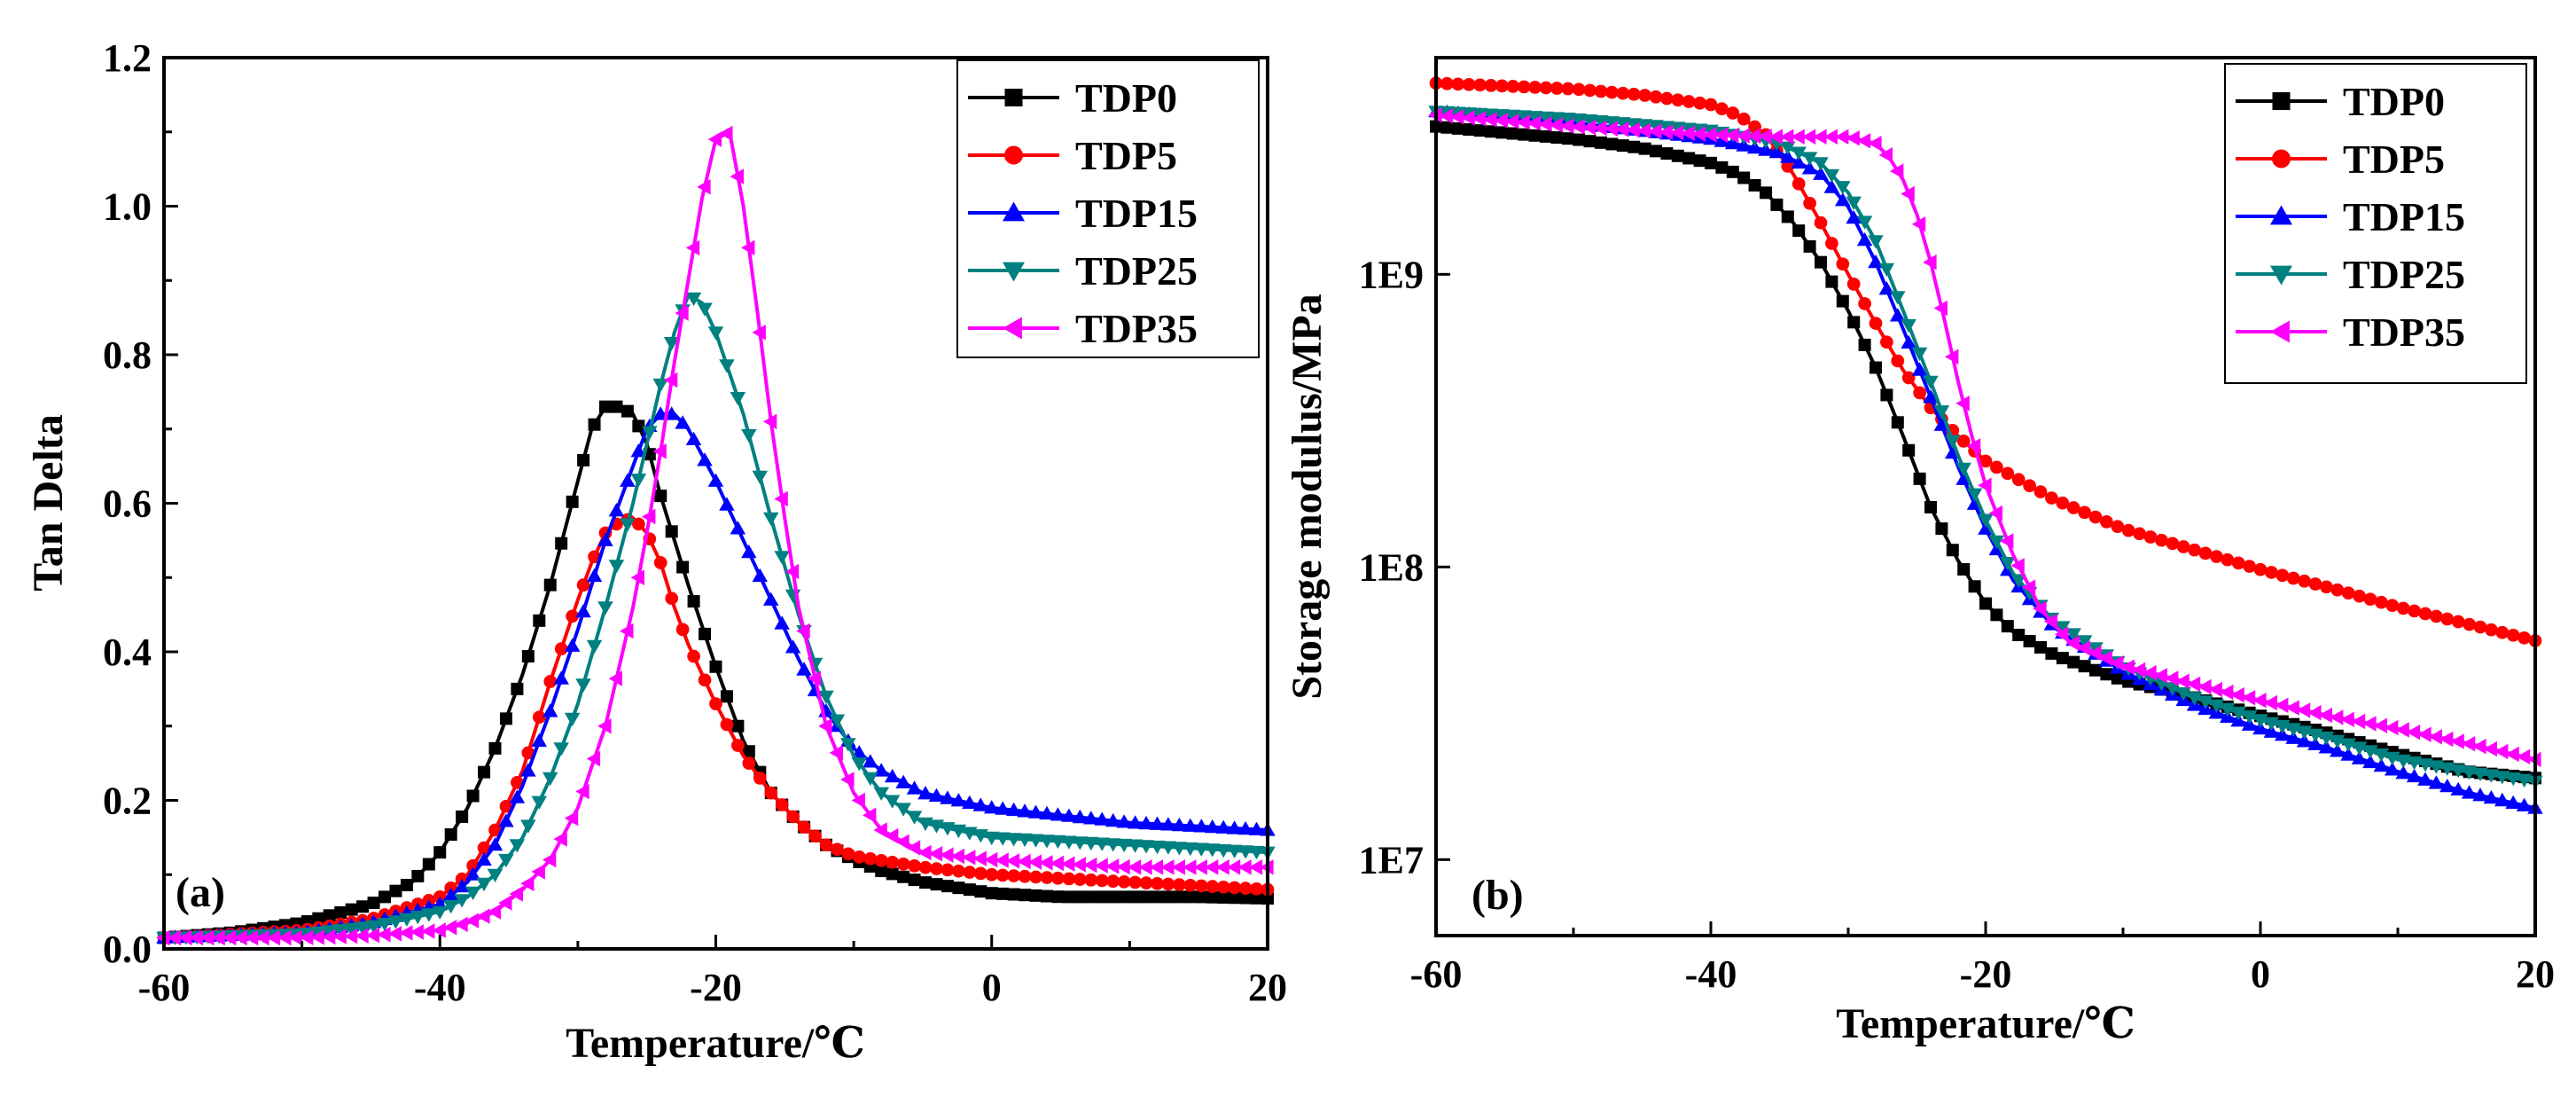 The height and width of the screenshot is (1097, 2576). What do you see at coordinates (128, 207) in the screenshot?
I see `panel-a-y-tick-label: 1.0` at bounding box center [128, 207].